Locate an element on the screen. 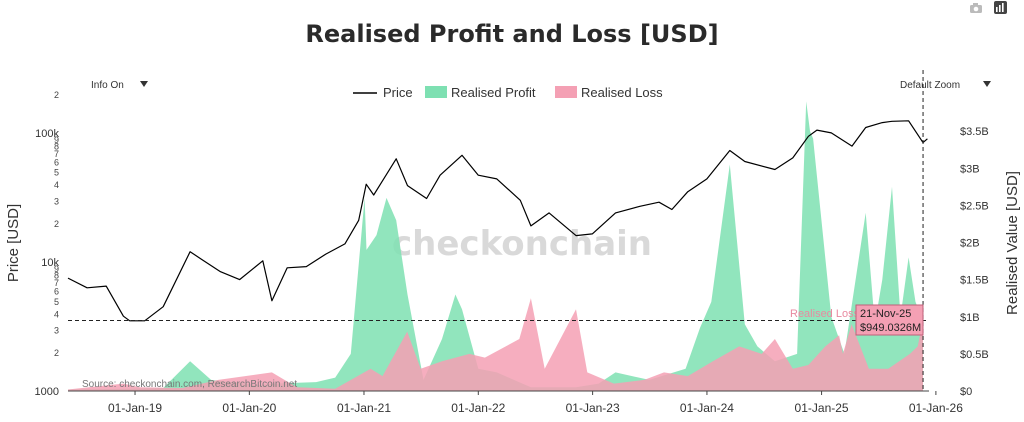 The width and height of the screenshot is (1024, 422). x-tick-label: 01-Jan-20 is located at coordinates (249, 408).